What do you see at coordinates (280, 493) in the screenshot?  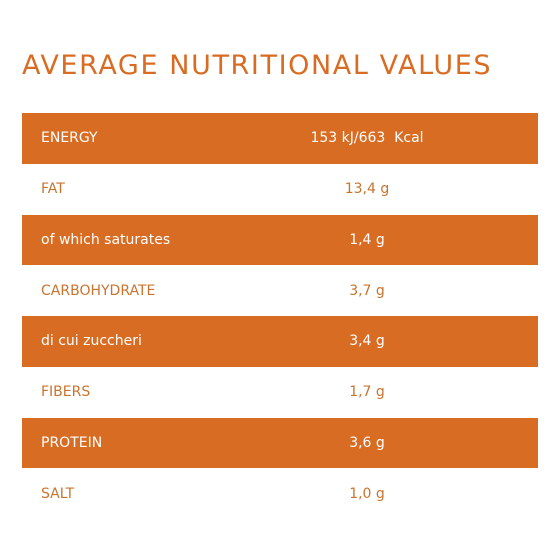 I see `table-row-salt: SALT 1,0 g` at bounding box center [280, 493].